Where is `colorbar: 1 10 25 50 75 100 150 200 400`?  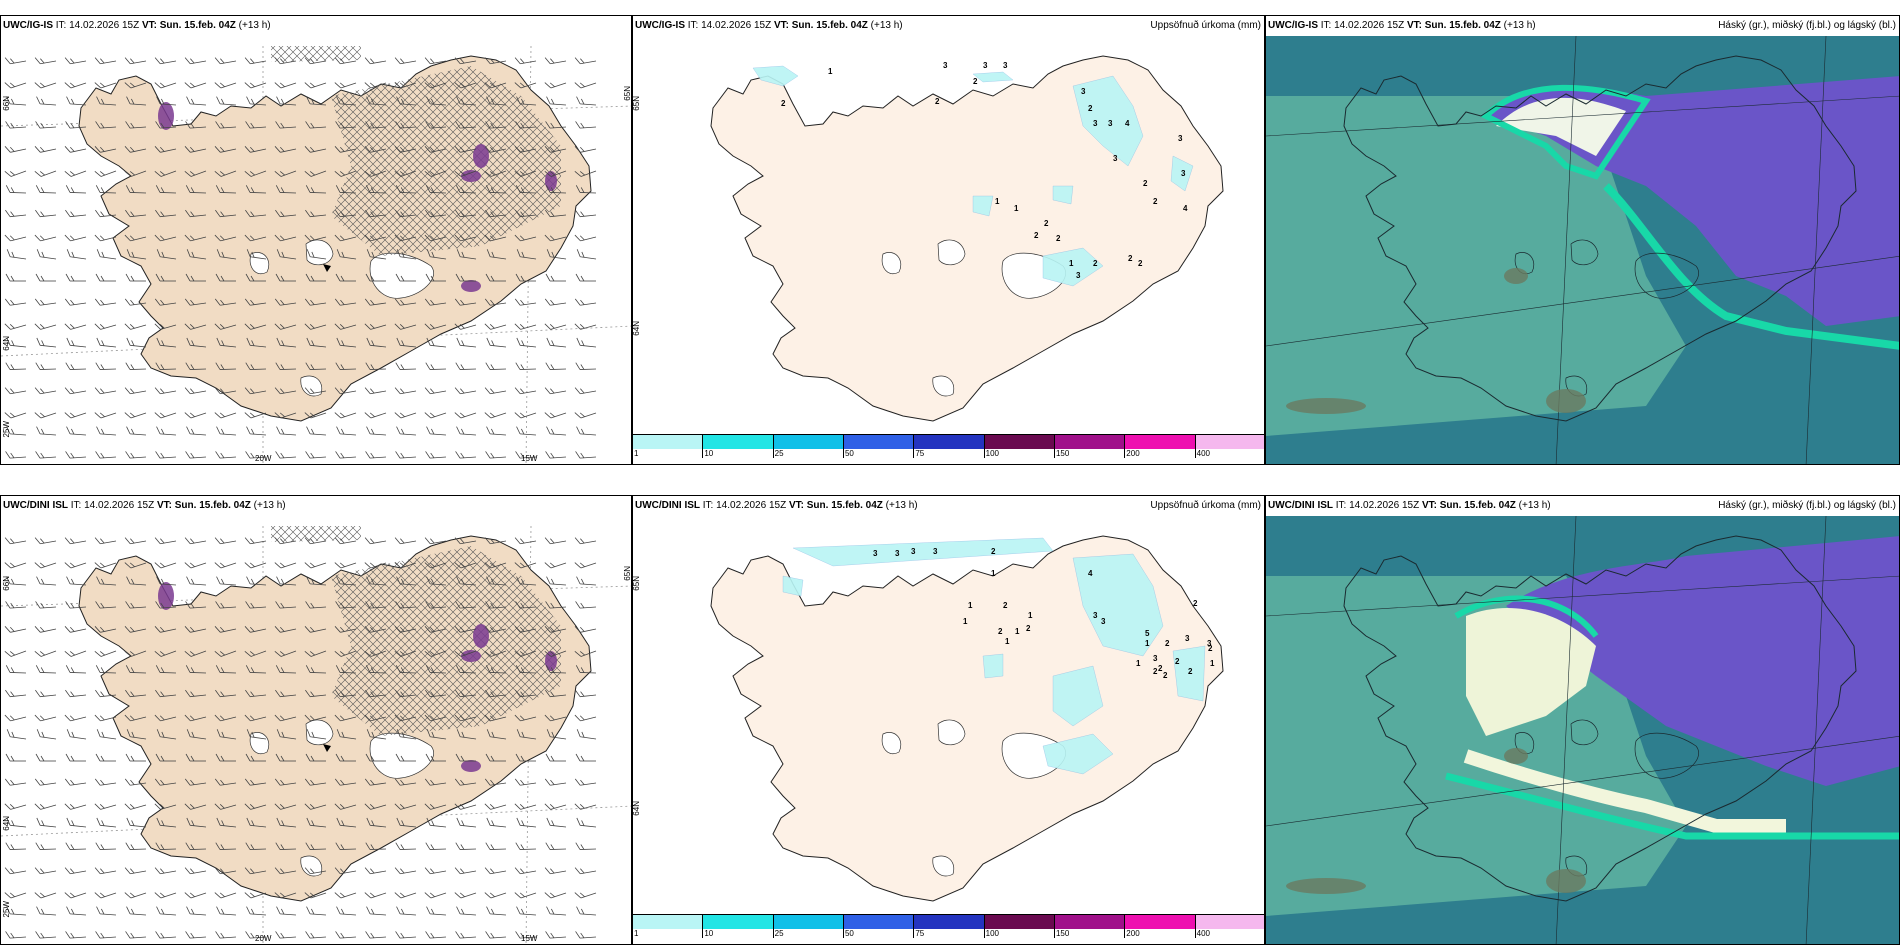
colorbar: 1 10 25 50 75 100 150 200 400 is located at coordinates (948, 926).